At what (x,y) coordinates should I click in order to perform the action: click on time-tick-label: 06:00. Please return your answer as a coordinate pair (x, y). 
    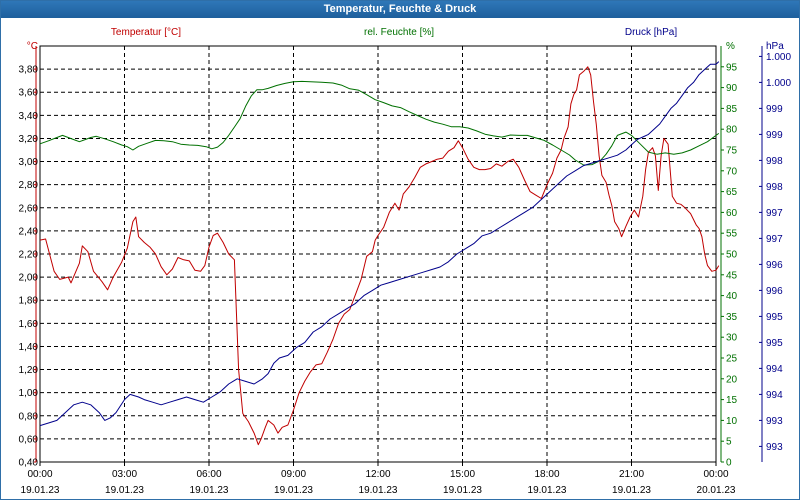
    Looking at the image, I should click on (208, 474).